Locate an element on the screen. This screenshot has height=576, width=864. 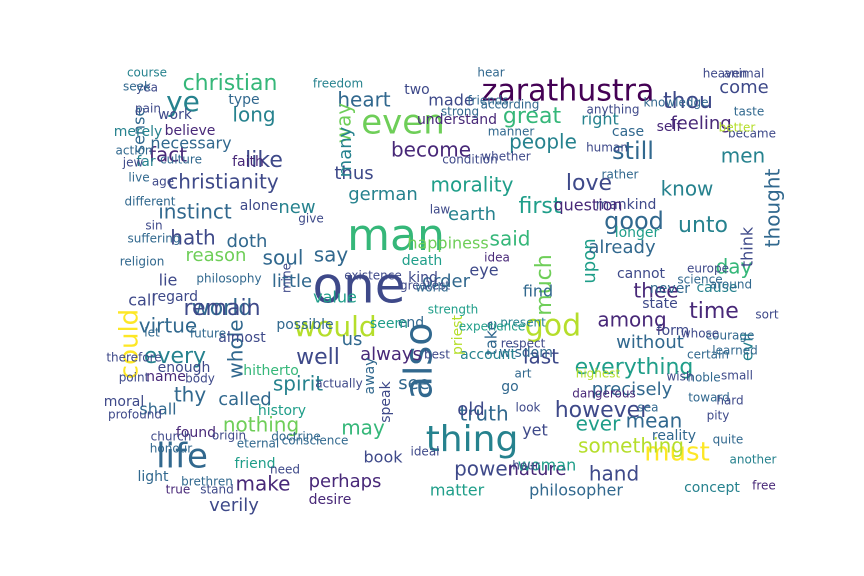
word: perhaps is located at coordinates (345, 481).